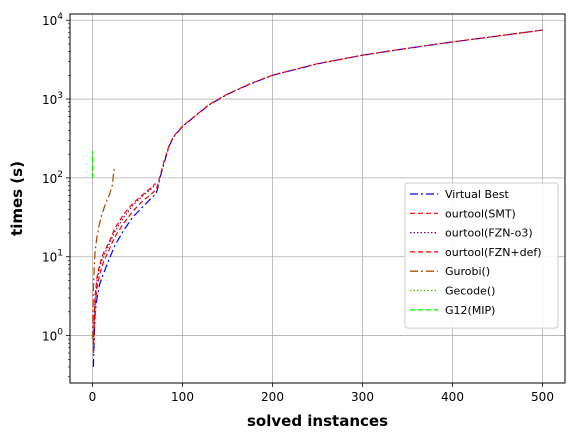 This screenshot has width=578, height=440. What do you see at coordinates (470, 291) in the screenshot?
I see `legend-label: Gecode()` at bounding box center [470, 291].